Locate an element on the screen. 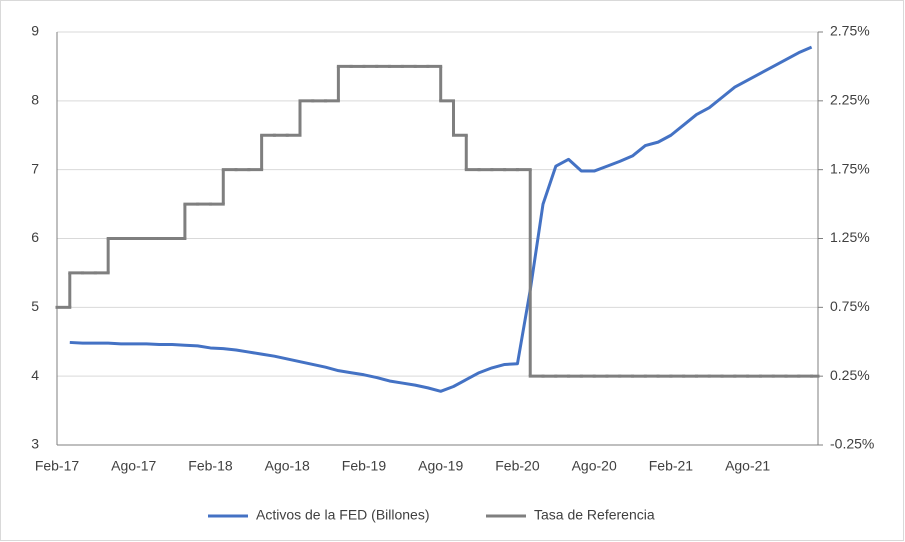  x-tick-label: Ago-20 is located at coordinates (594, 466).